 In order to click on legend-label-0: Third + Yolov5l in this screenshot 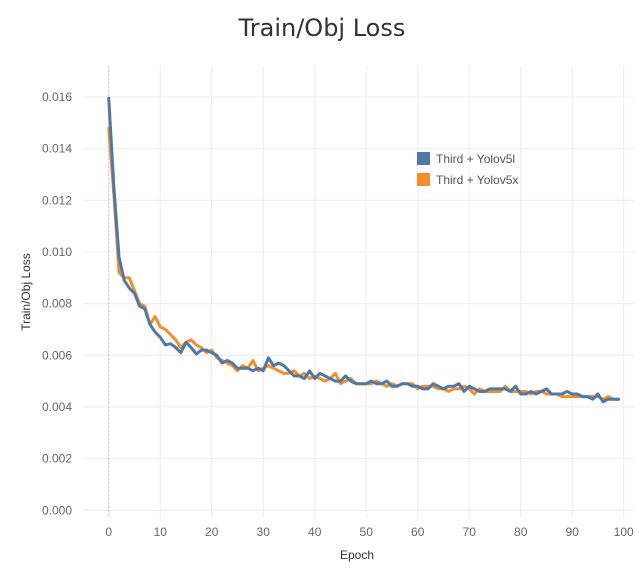, I will do `click(475, 159)`.